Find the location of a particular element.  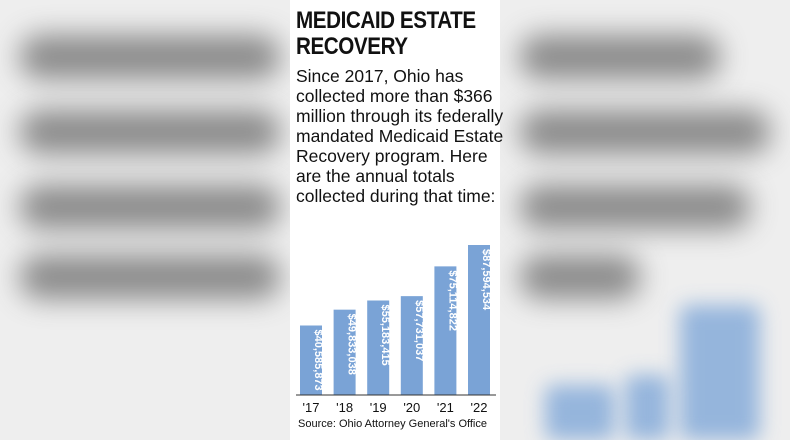

x-tick-label: '22 is located at coordinates (479, 407).